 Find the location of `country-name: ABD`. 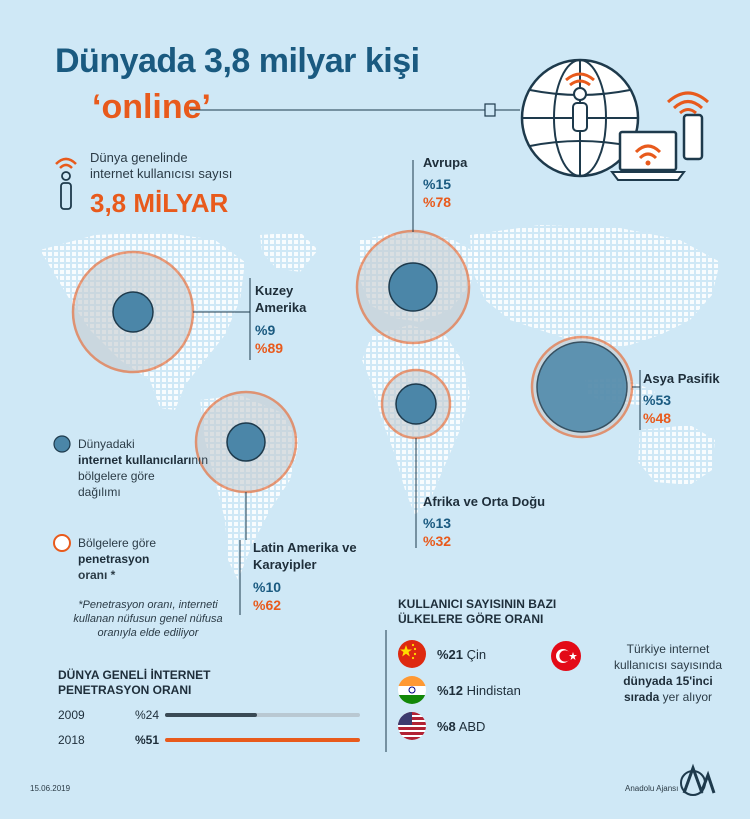

country-name: ABD is located at coordinates (472, 726).